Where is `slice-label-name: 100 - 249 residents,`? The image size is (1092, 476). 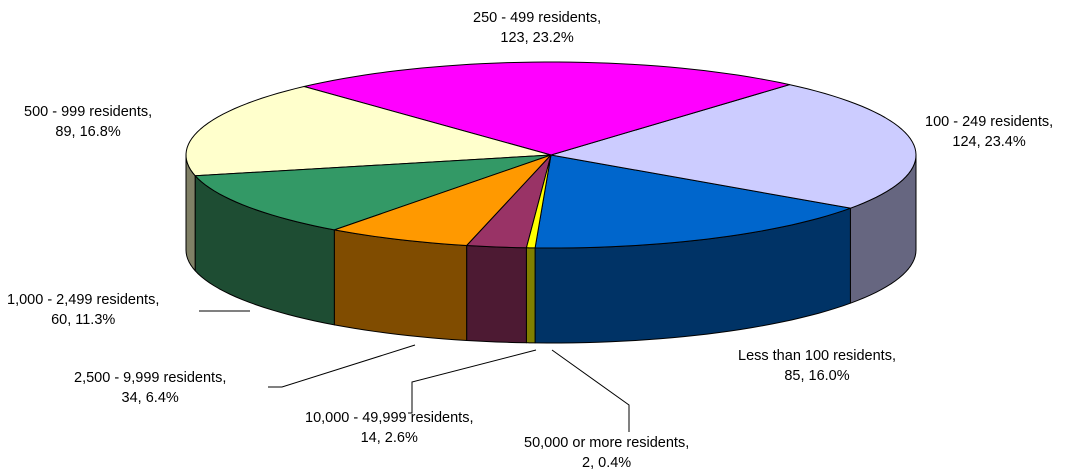 slice-label-name: 100 - 249 residents, is located at coordinates (989, 122).